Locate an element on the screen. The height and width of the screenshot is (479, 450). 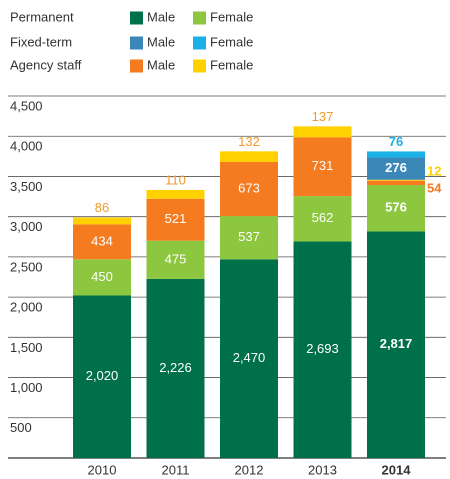
value-label: 12 is located at coordinates (434, 171).